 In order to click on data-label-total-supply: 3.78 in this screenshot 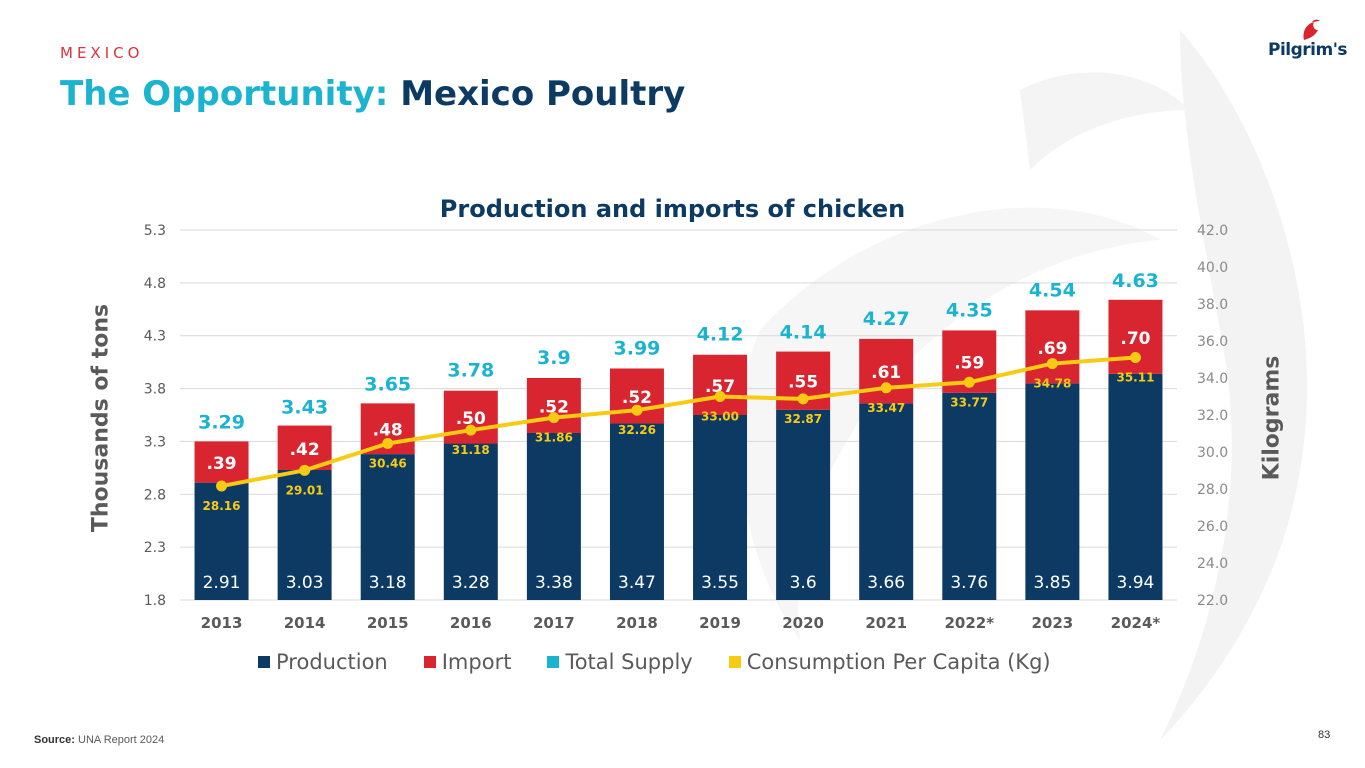, I will do `click(470, 371)`.